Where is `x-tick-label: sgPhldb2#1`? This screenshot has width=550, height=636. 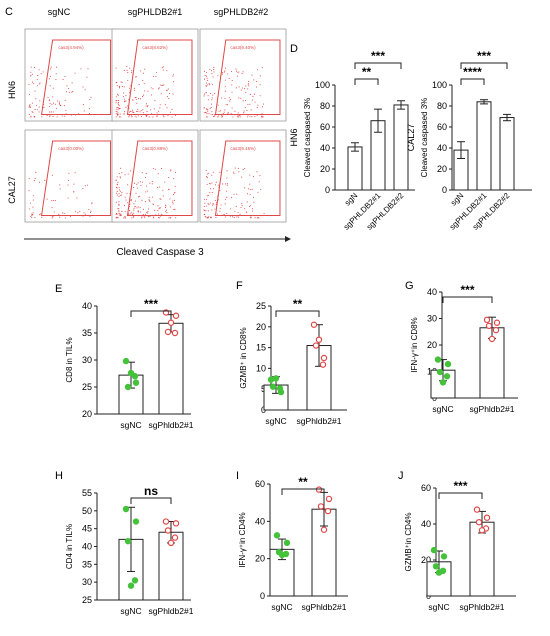
x-tick-label: sgPhldb2#1 is located at coordinates (171, 425).